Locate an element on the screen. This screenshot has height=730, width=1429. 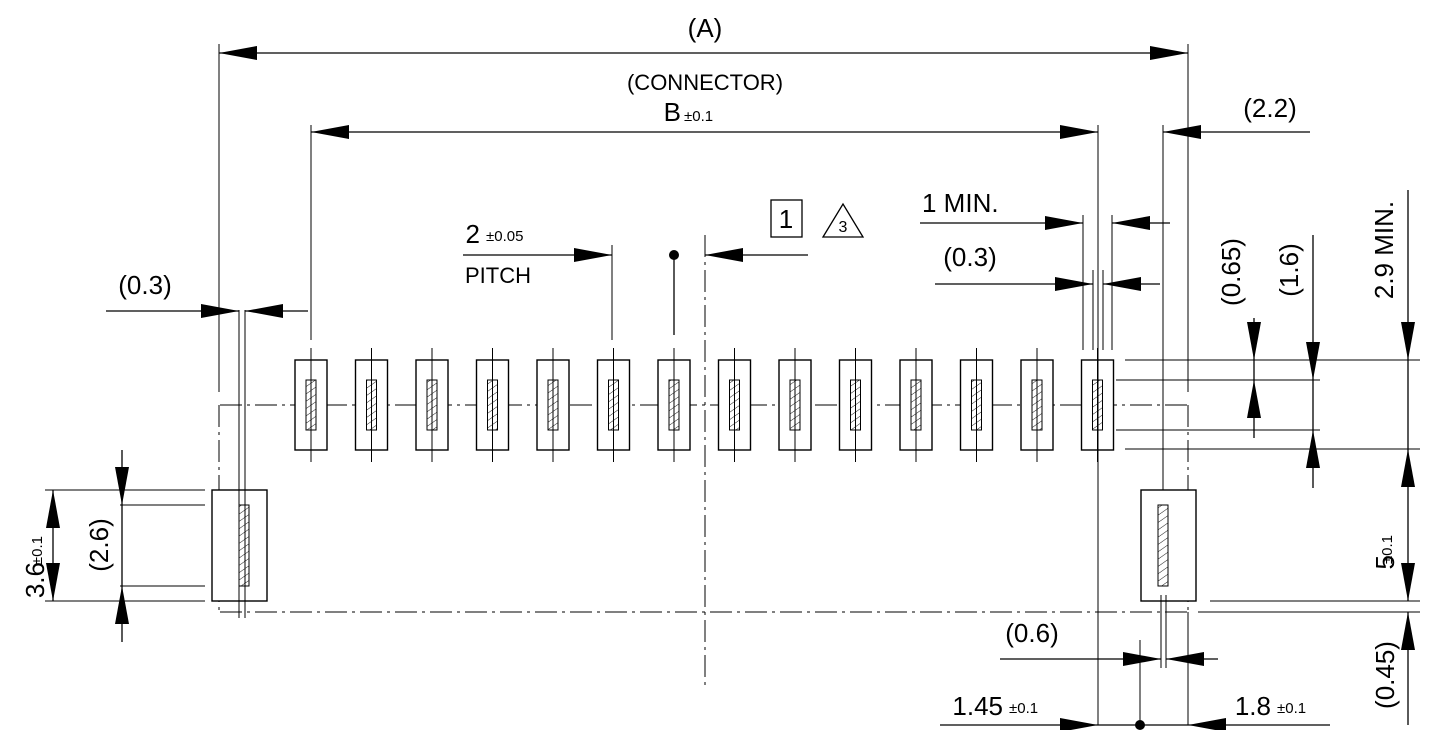
row-spacing-tolerance: ±0.1 is located at coordinates (1387, 549).